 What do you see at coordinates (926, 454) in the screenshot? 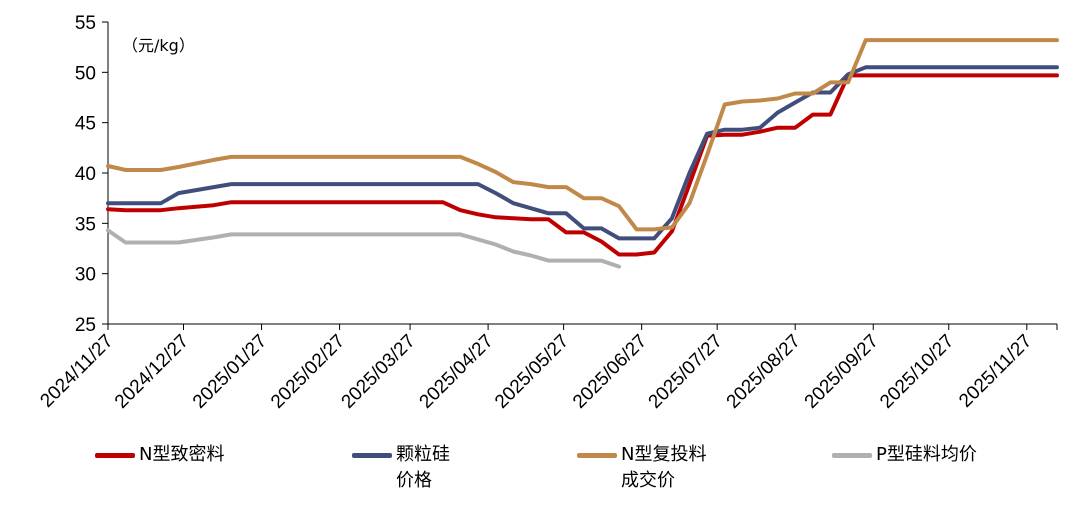
I see `legend-label: P型硅料均价` at bounding box center [926, 454].